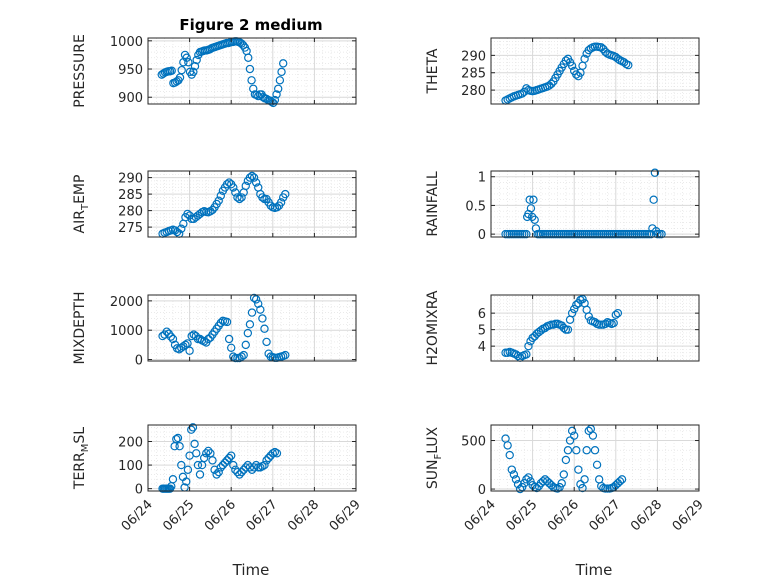  I want to click on y-tick-label: 4, so click(482, 347).